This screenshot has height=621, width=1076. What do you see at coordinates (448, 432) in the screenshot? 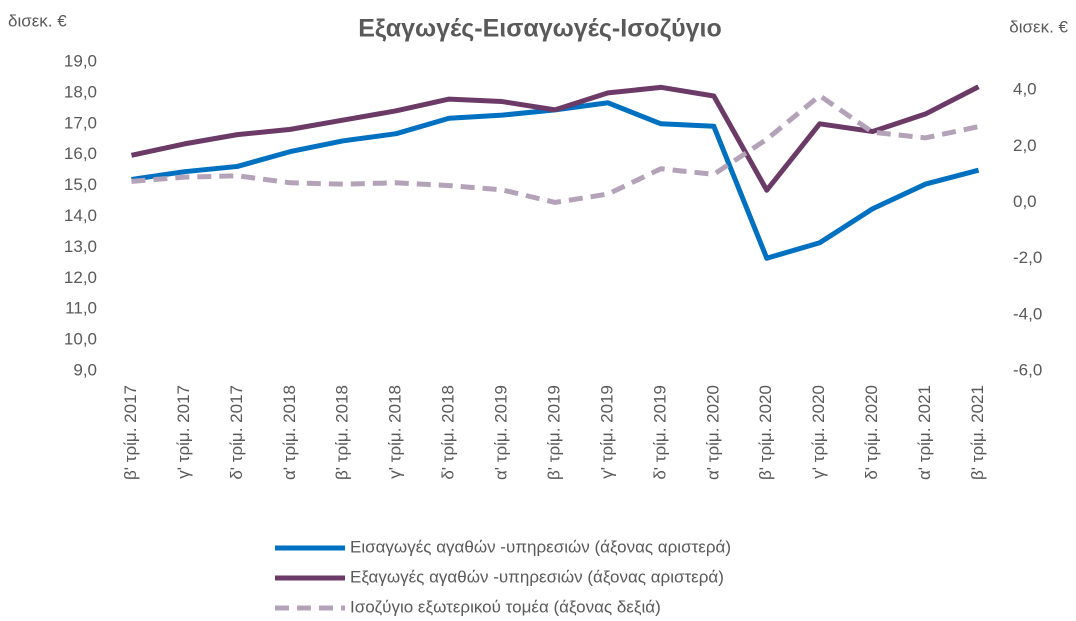
I see `x-tick-label: δ' τρίμ. 2018` at bounding box center [448, 432].